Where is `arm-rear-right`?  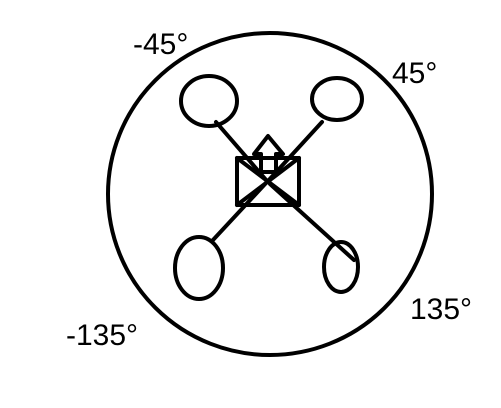 arm-rear-right is located at coordinates (312, 222).